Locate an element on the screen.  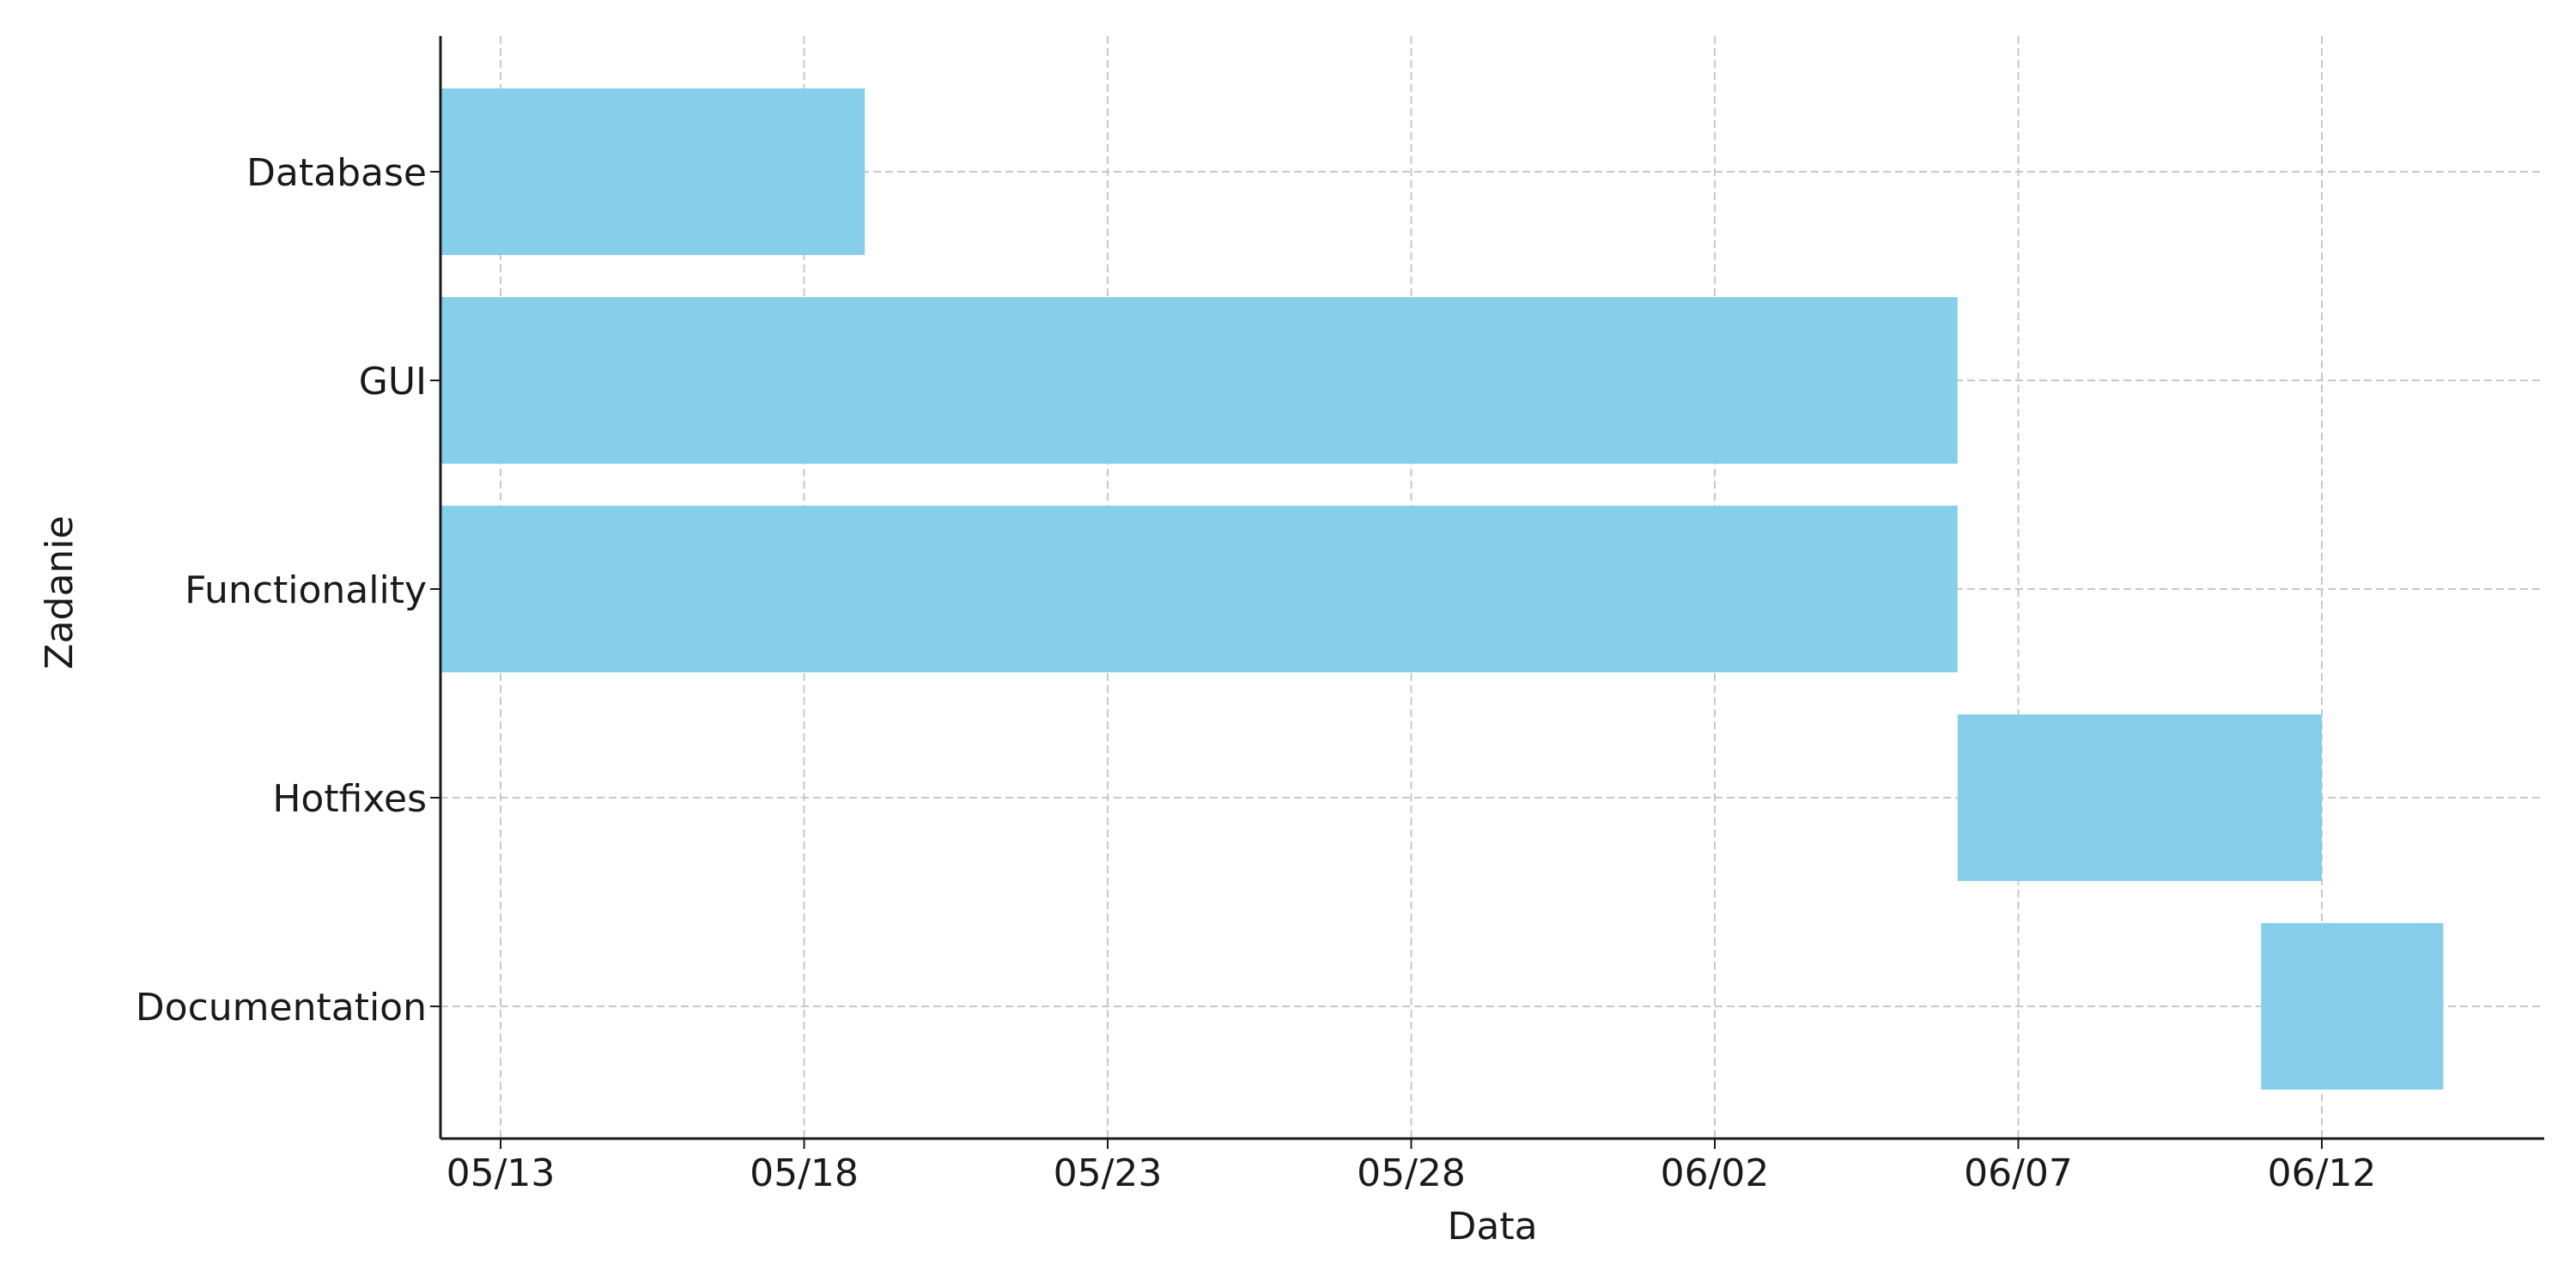
x-ticks: 05/13 05/18 05/23 05/28 06/02 06/07 06/12 is located at coordinates (1412, 1167).